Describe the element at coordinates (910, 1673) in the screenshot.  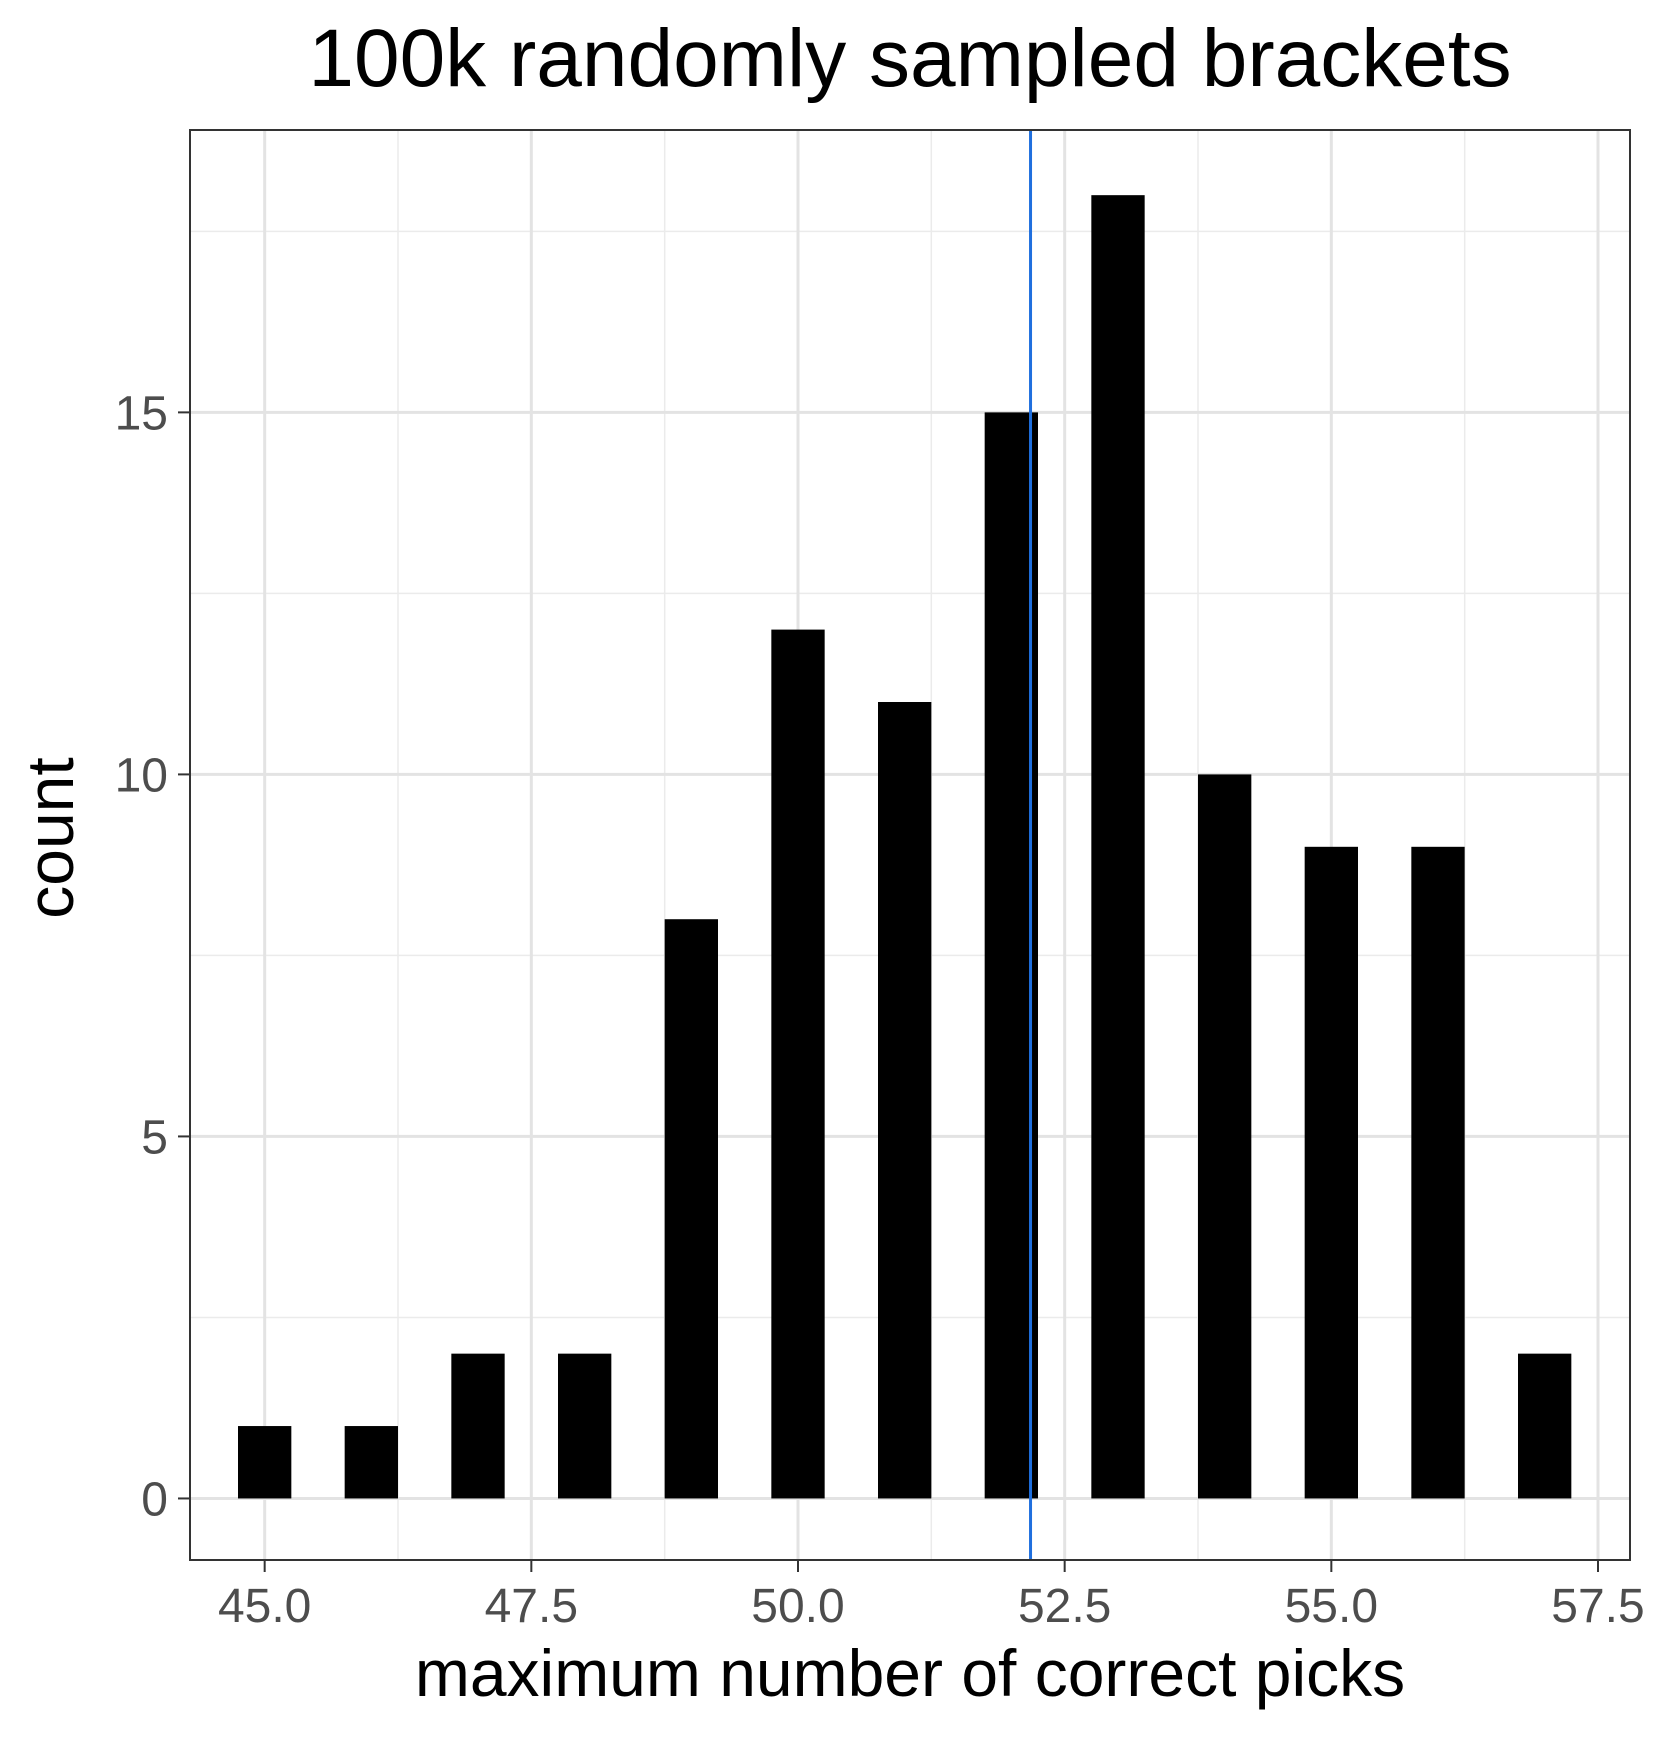
I see `x-axis-title: maximum number of correct picks` at that location.